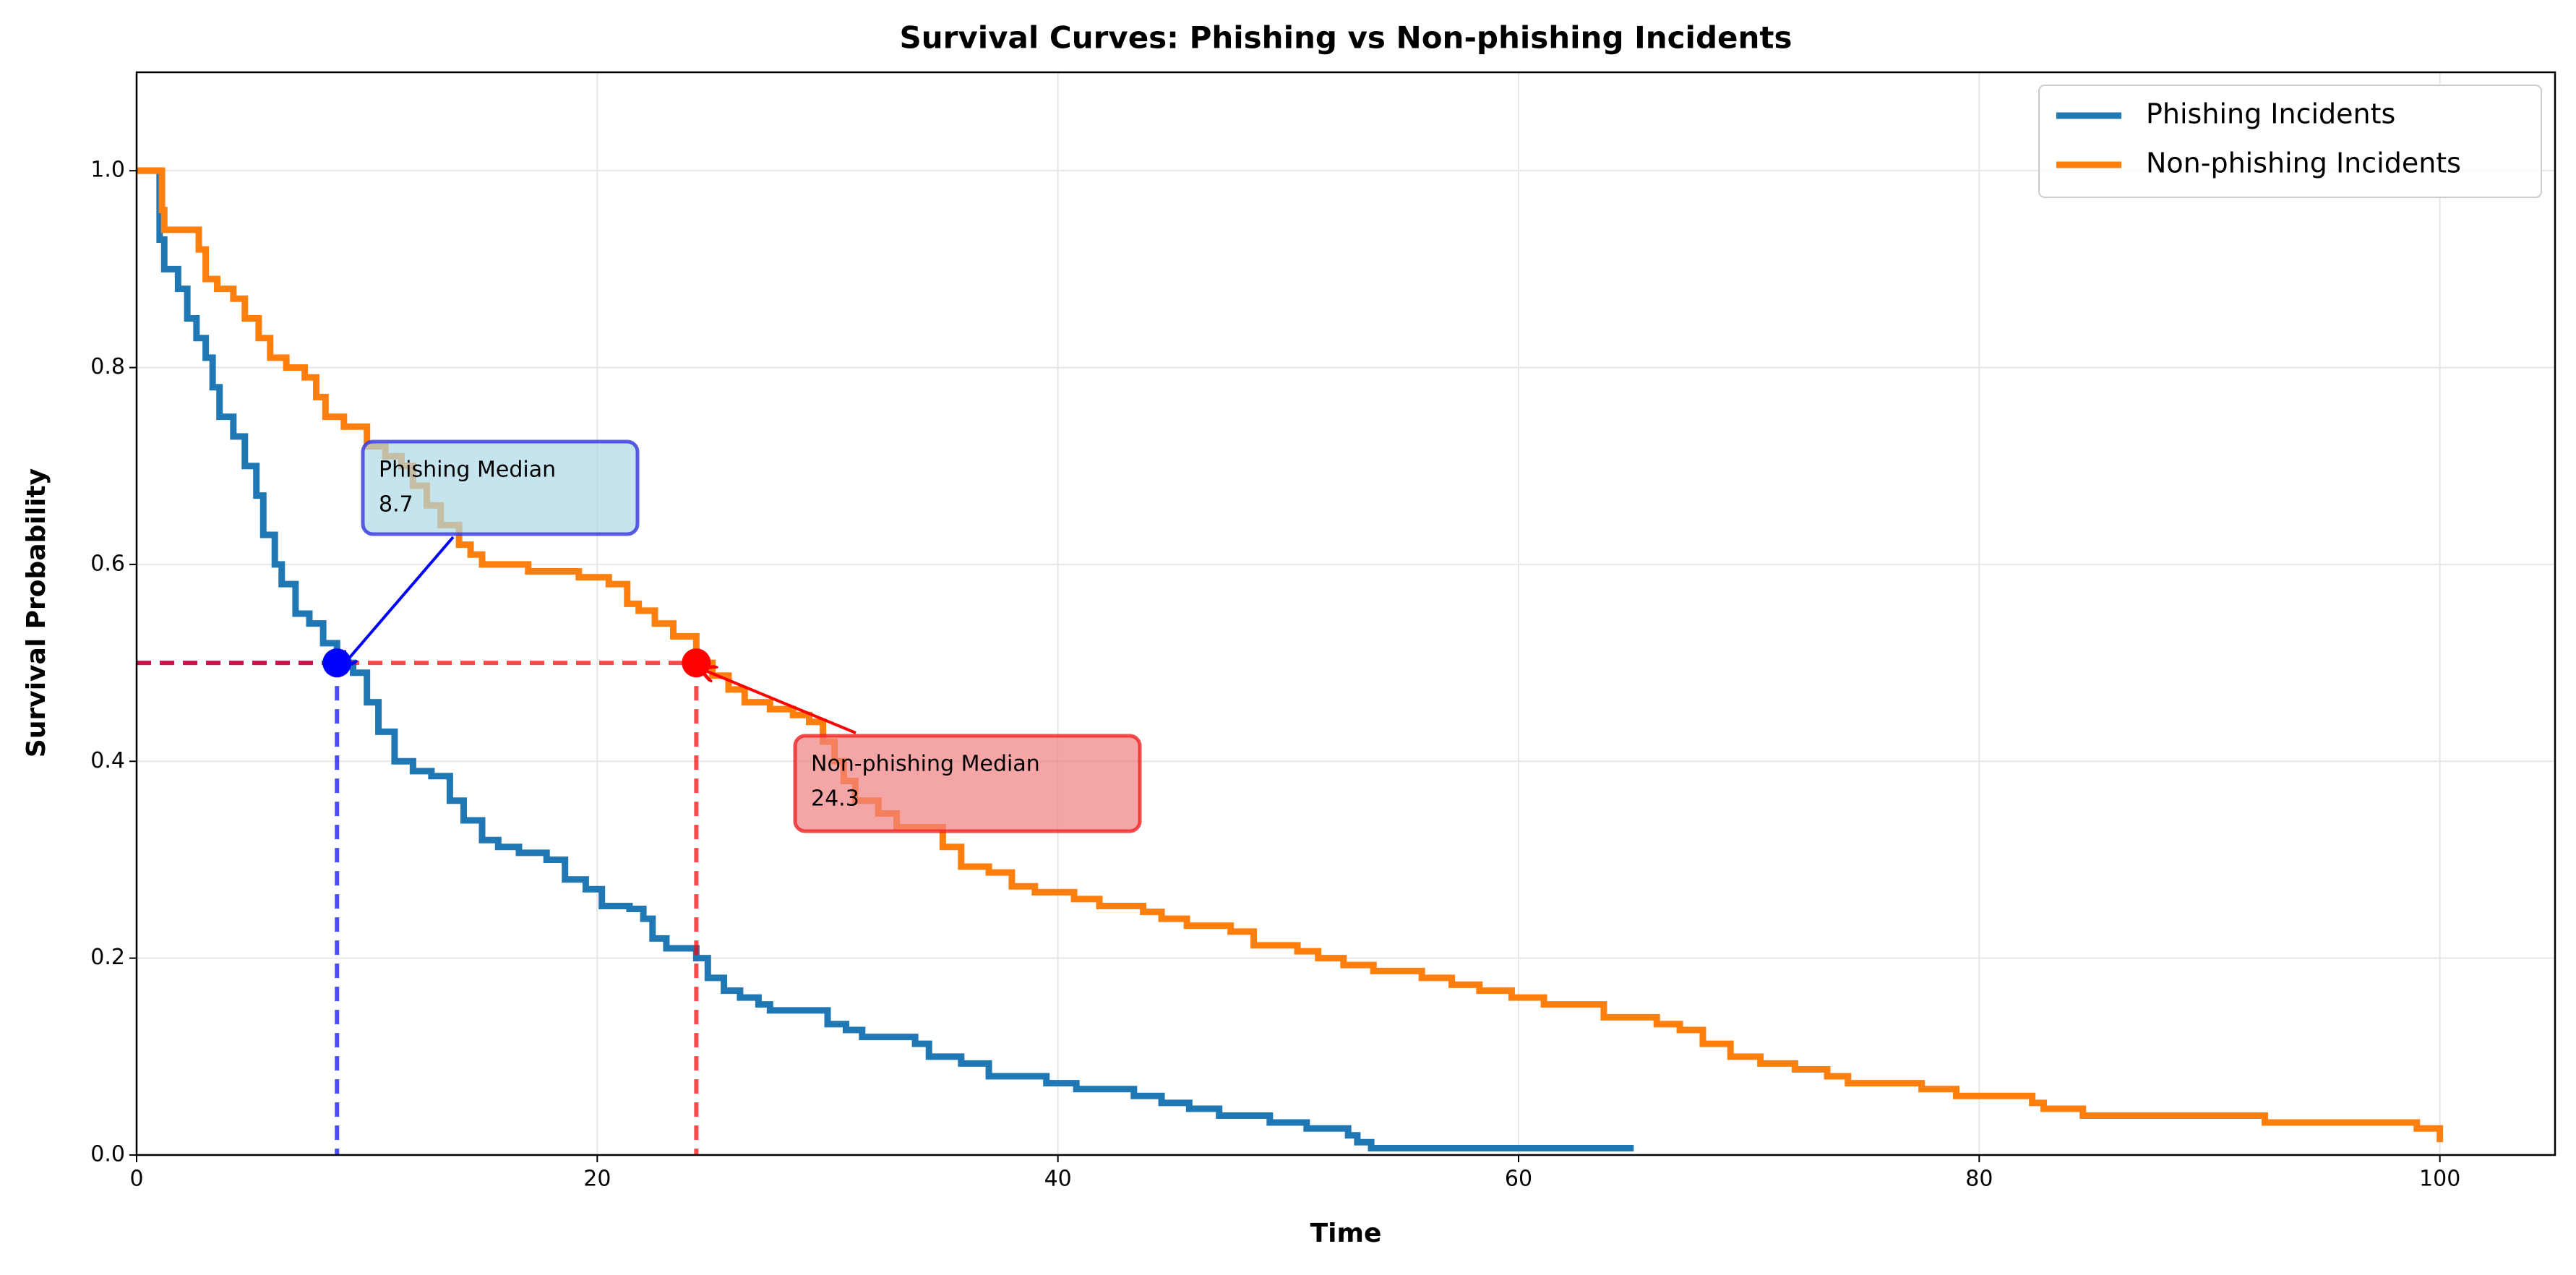  I want to click on legend-box, so click(2290, 141).